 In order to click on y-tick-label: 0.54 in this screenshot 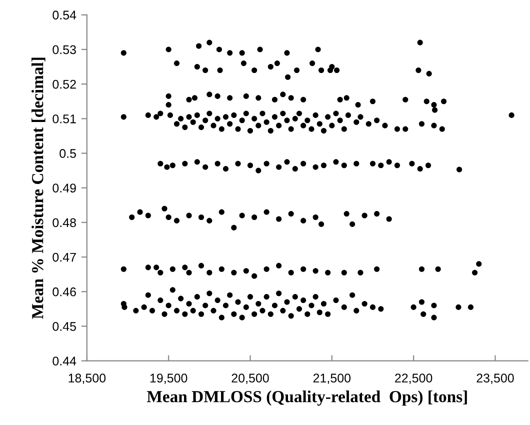, I will do `click(64, 15)`.